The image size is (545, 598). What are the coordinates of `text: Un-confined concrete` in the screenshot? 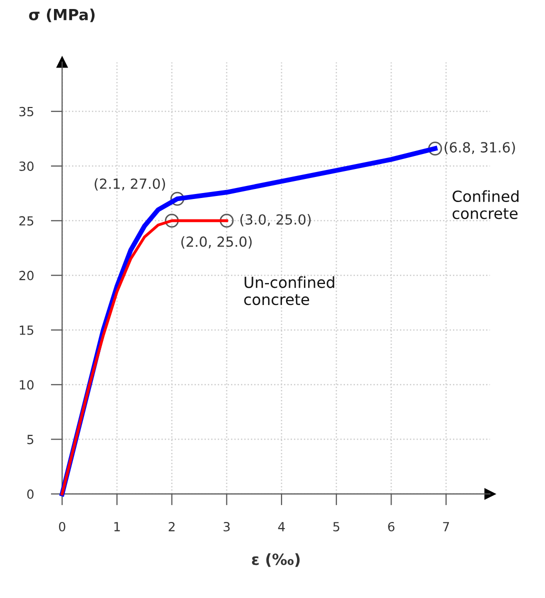 It's located at (289, 291).